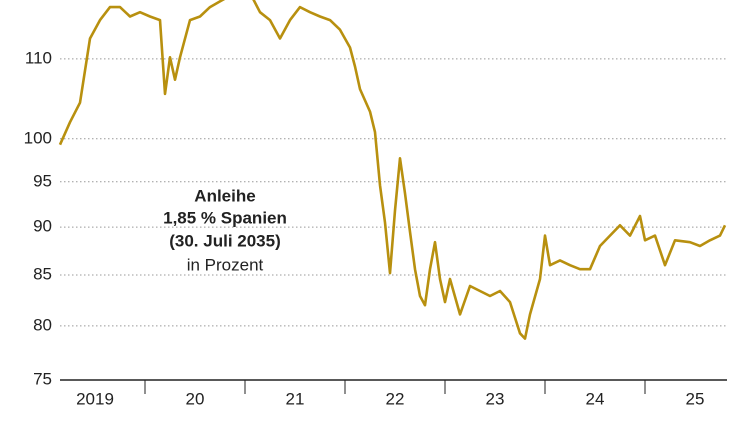 This screenshot has width=750, height=421. What do you see at coordinates (42, 378) in the screenshot?
I see `y-tick-label: 75` at bounding box center [42, 378].